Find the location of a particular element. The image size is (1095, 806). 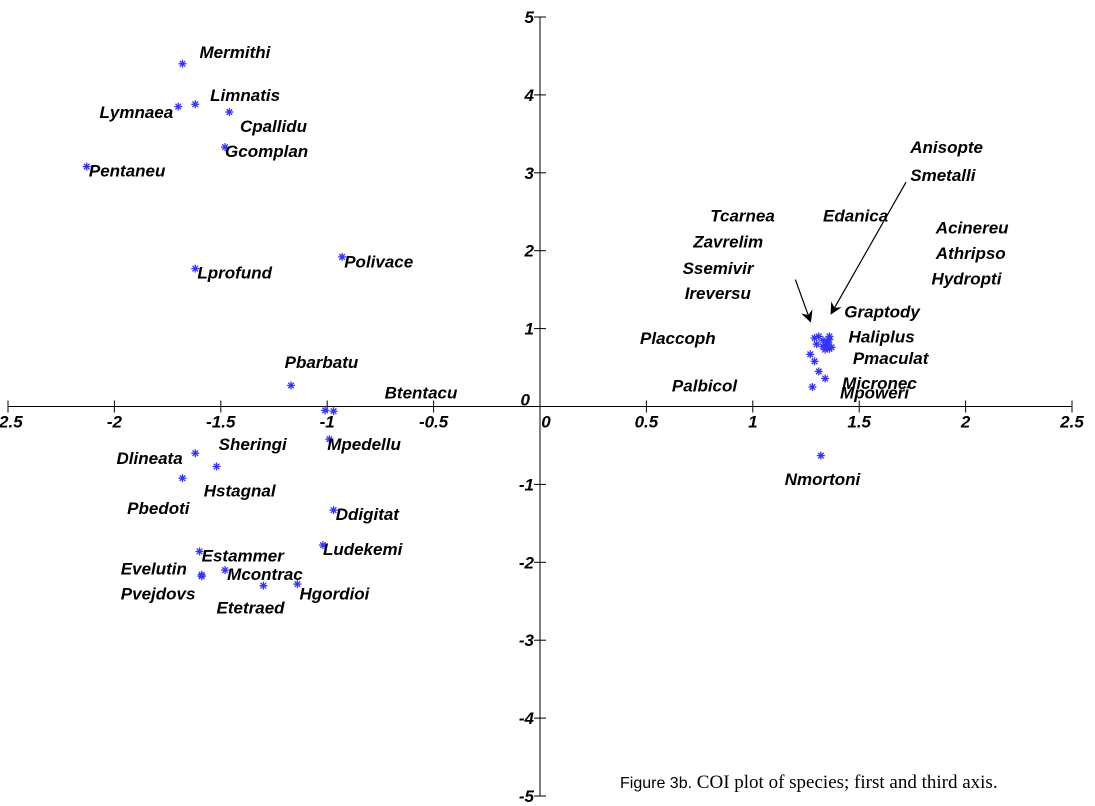

point-label: Zavrelim is located at coordinates (727, 241).